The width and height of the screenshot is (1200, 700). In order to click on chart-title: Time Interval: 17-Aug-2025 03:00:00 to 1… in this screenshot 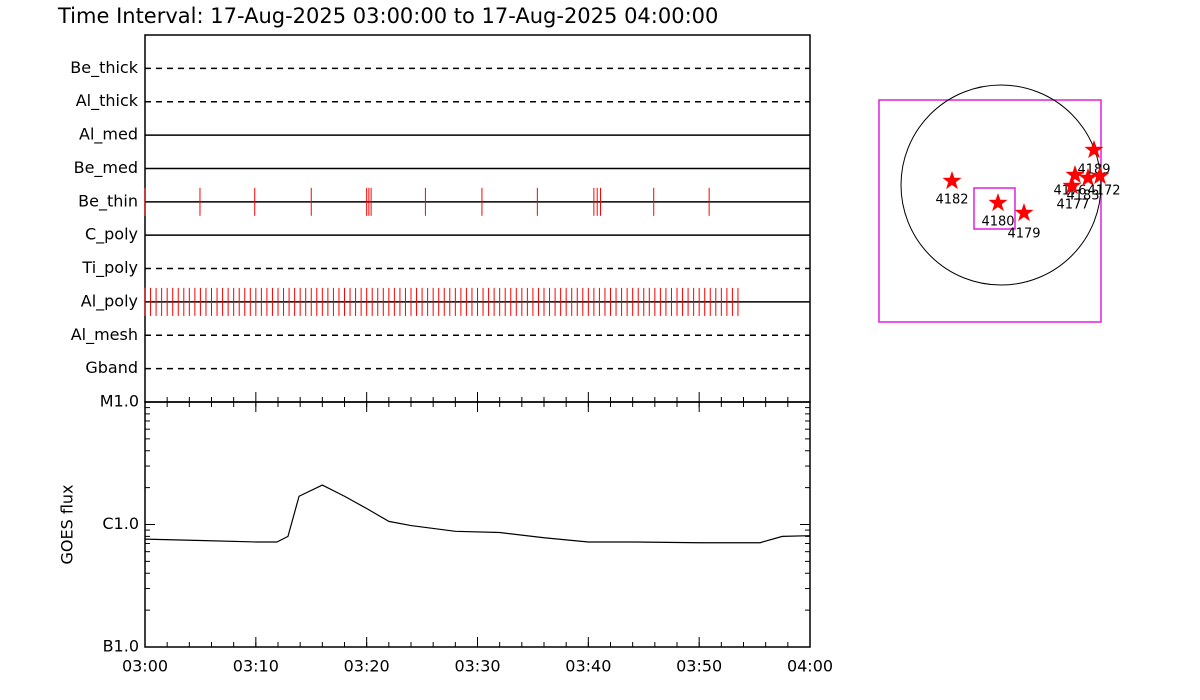, I will do `click(387, 16)`.